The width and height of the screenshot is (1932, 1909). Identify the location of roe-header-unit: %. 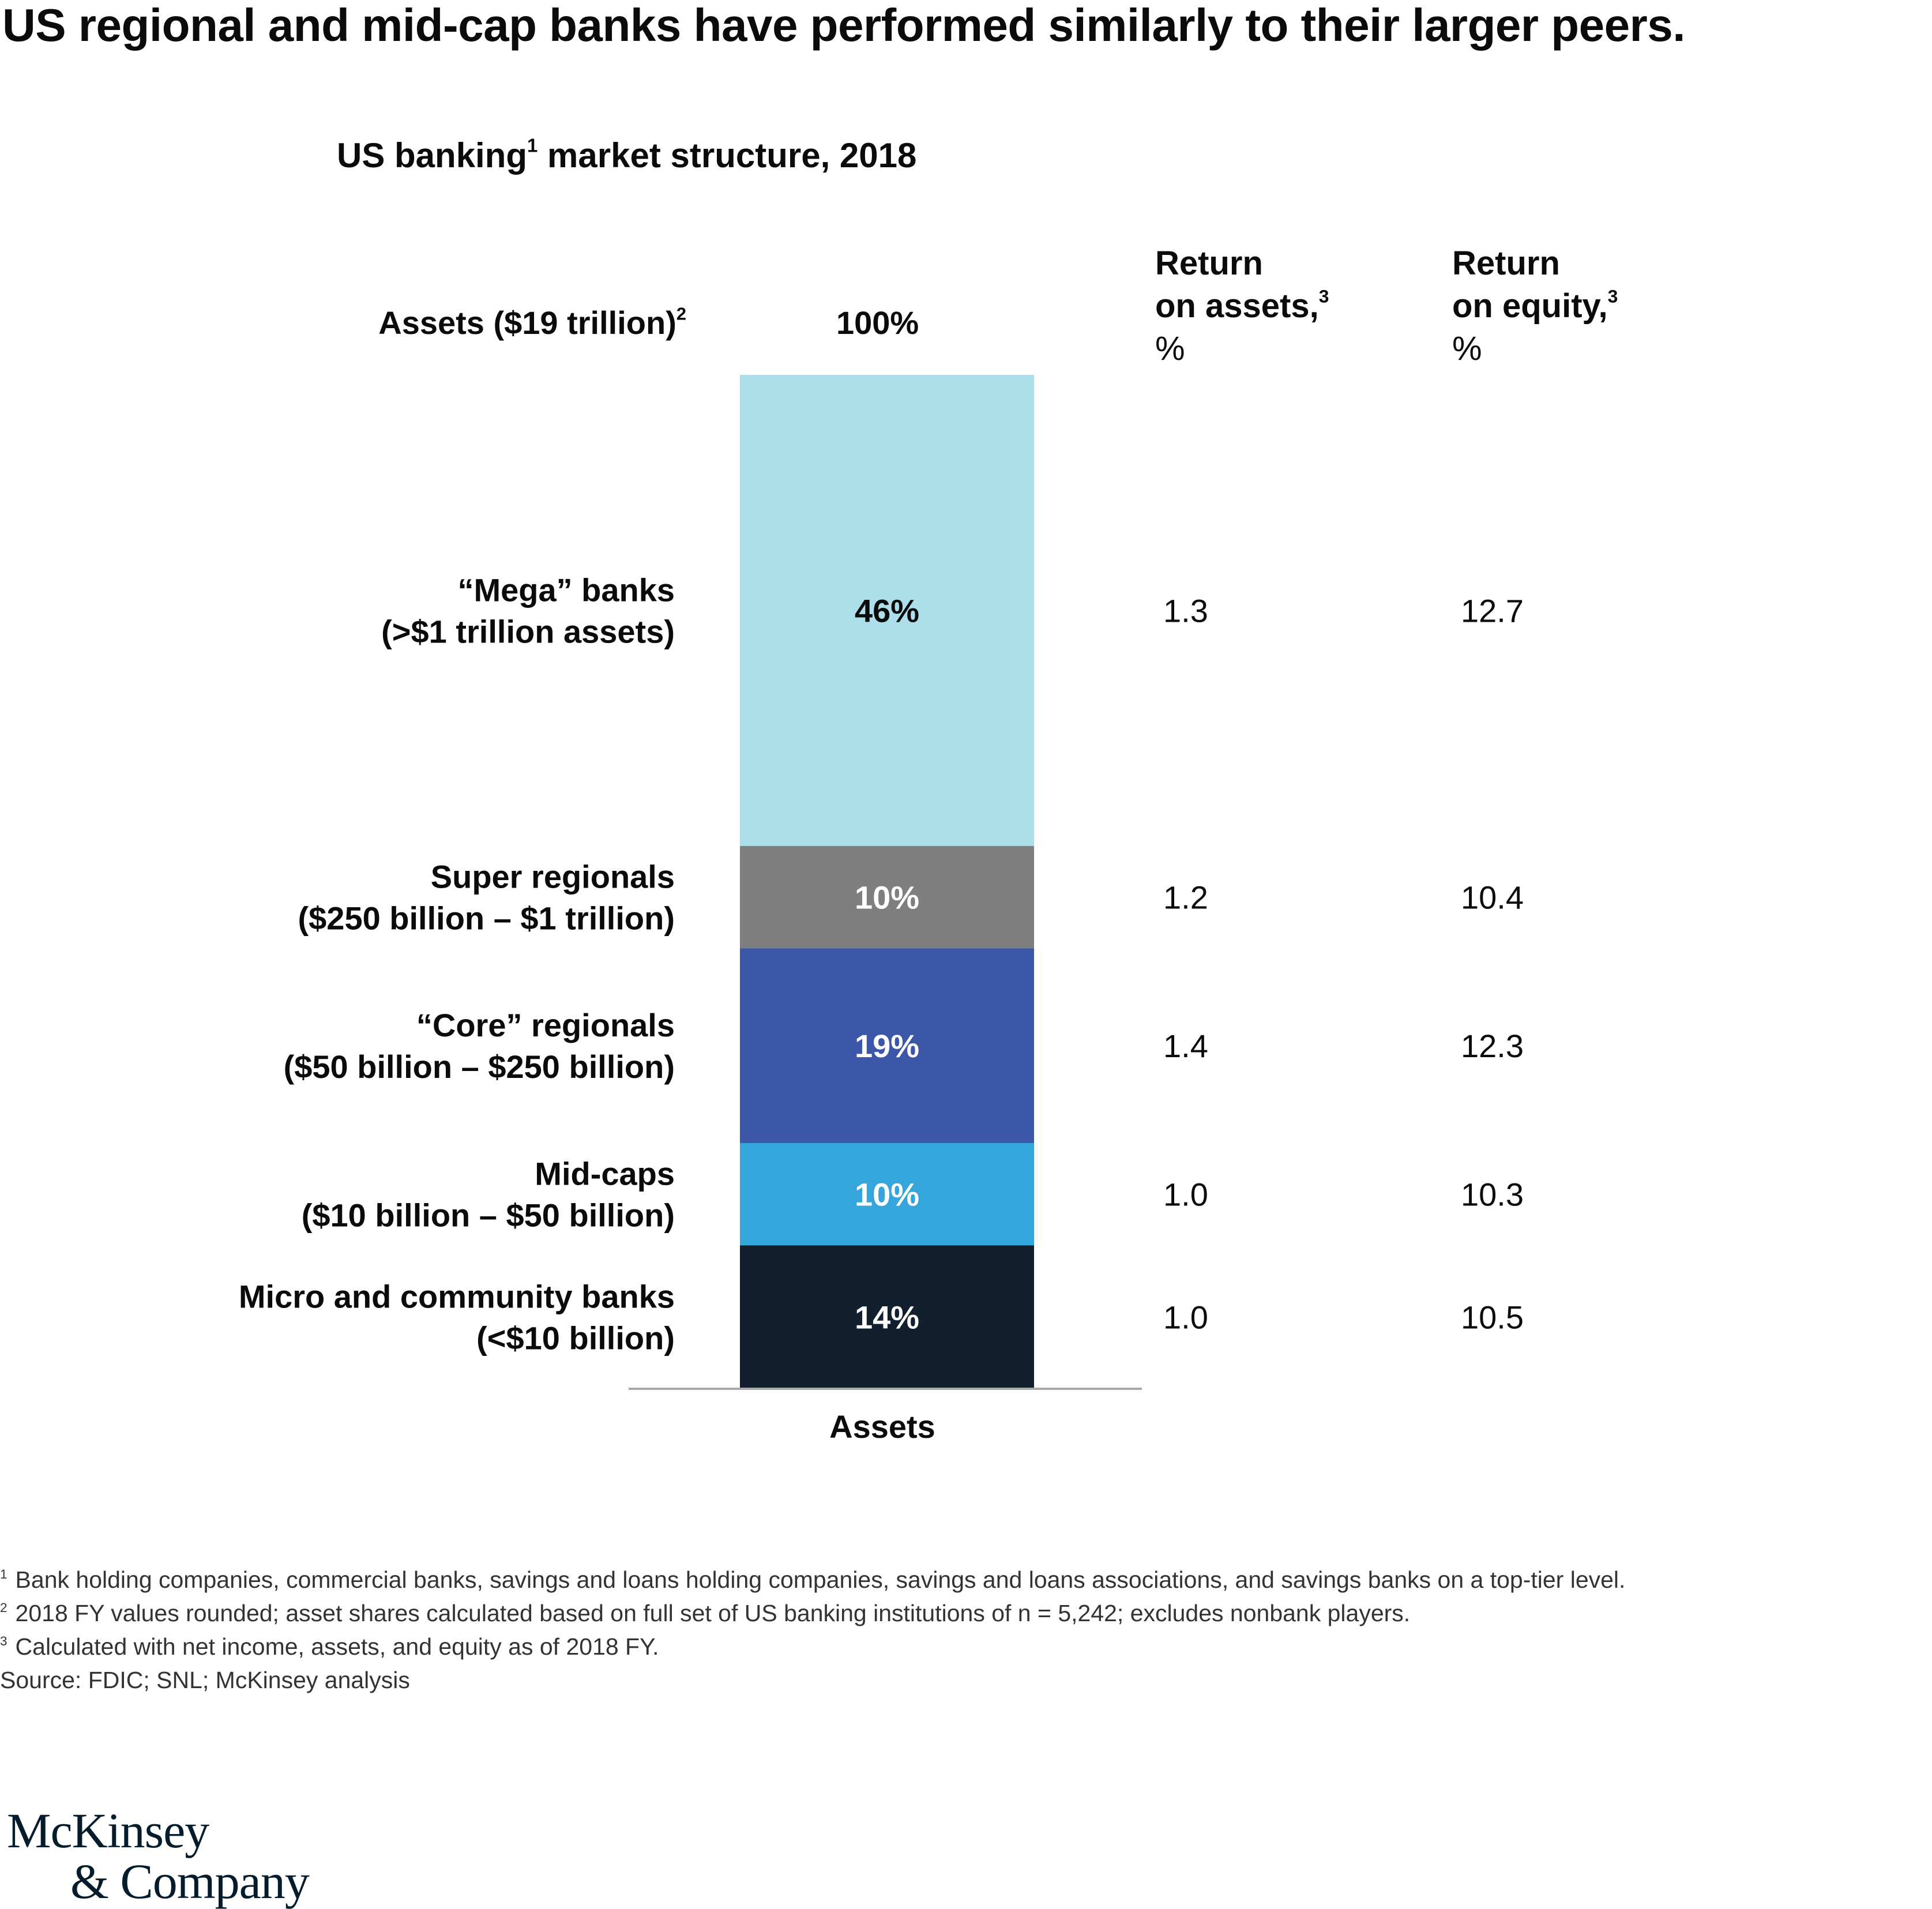
(1467, 348).